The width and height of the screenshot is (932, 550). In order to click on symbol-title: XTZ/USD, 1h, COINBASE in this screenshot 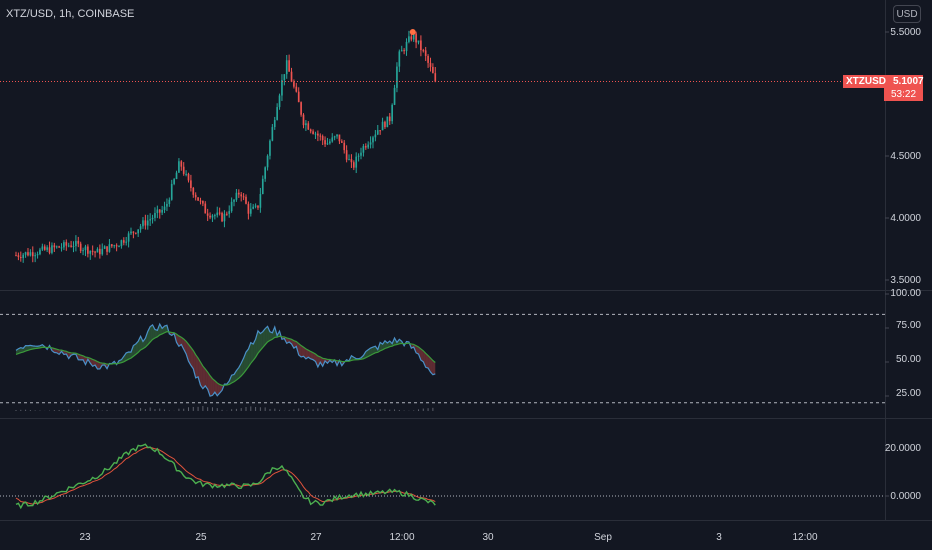, I will do `click(70, 14)`.